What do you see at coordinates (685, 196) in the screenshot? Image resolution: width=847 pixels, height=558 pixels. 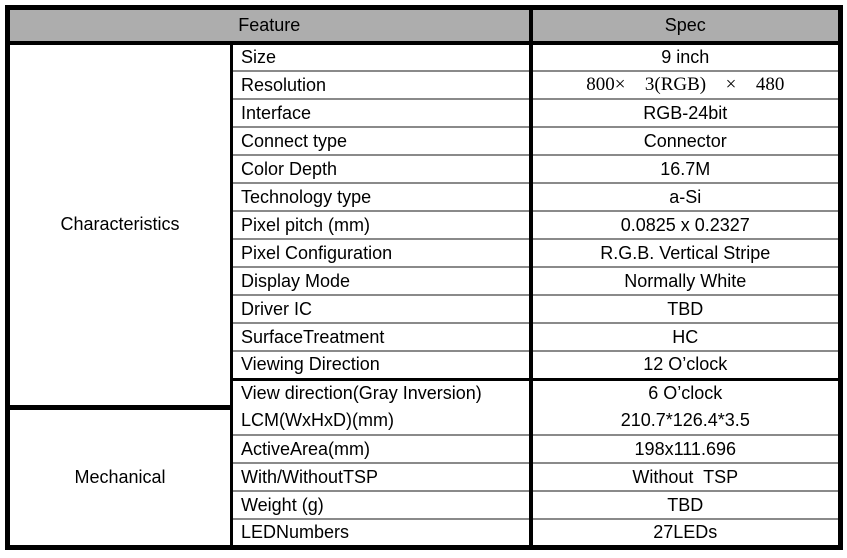 I see `spec-cell: a-Si` at bounding box center [685, 196].